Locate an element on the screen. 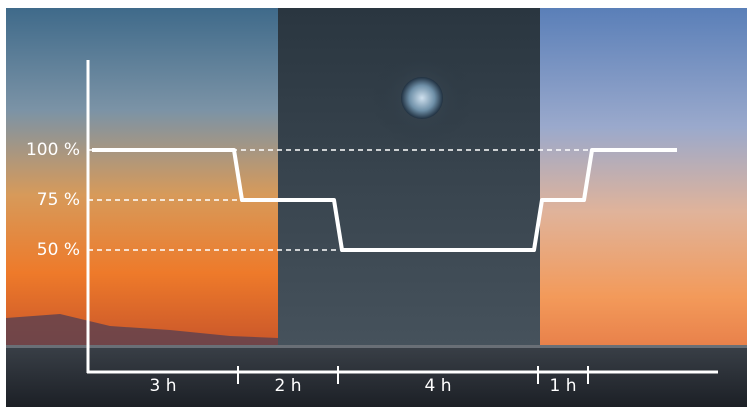 The width and height of the screenshot is (753, 415). segment-label: 1 h is located at coordinates (563, 386).